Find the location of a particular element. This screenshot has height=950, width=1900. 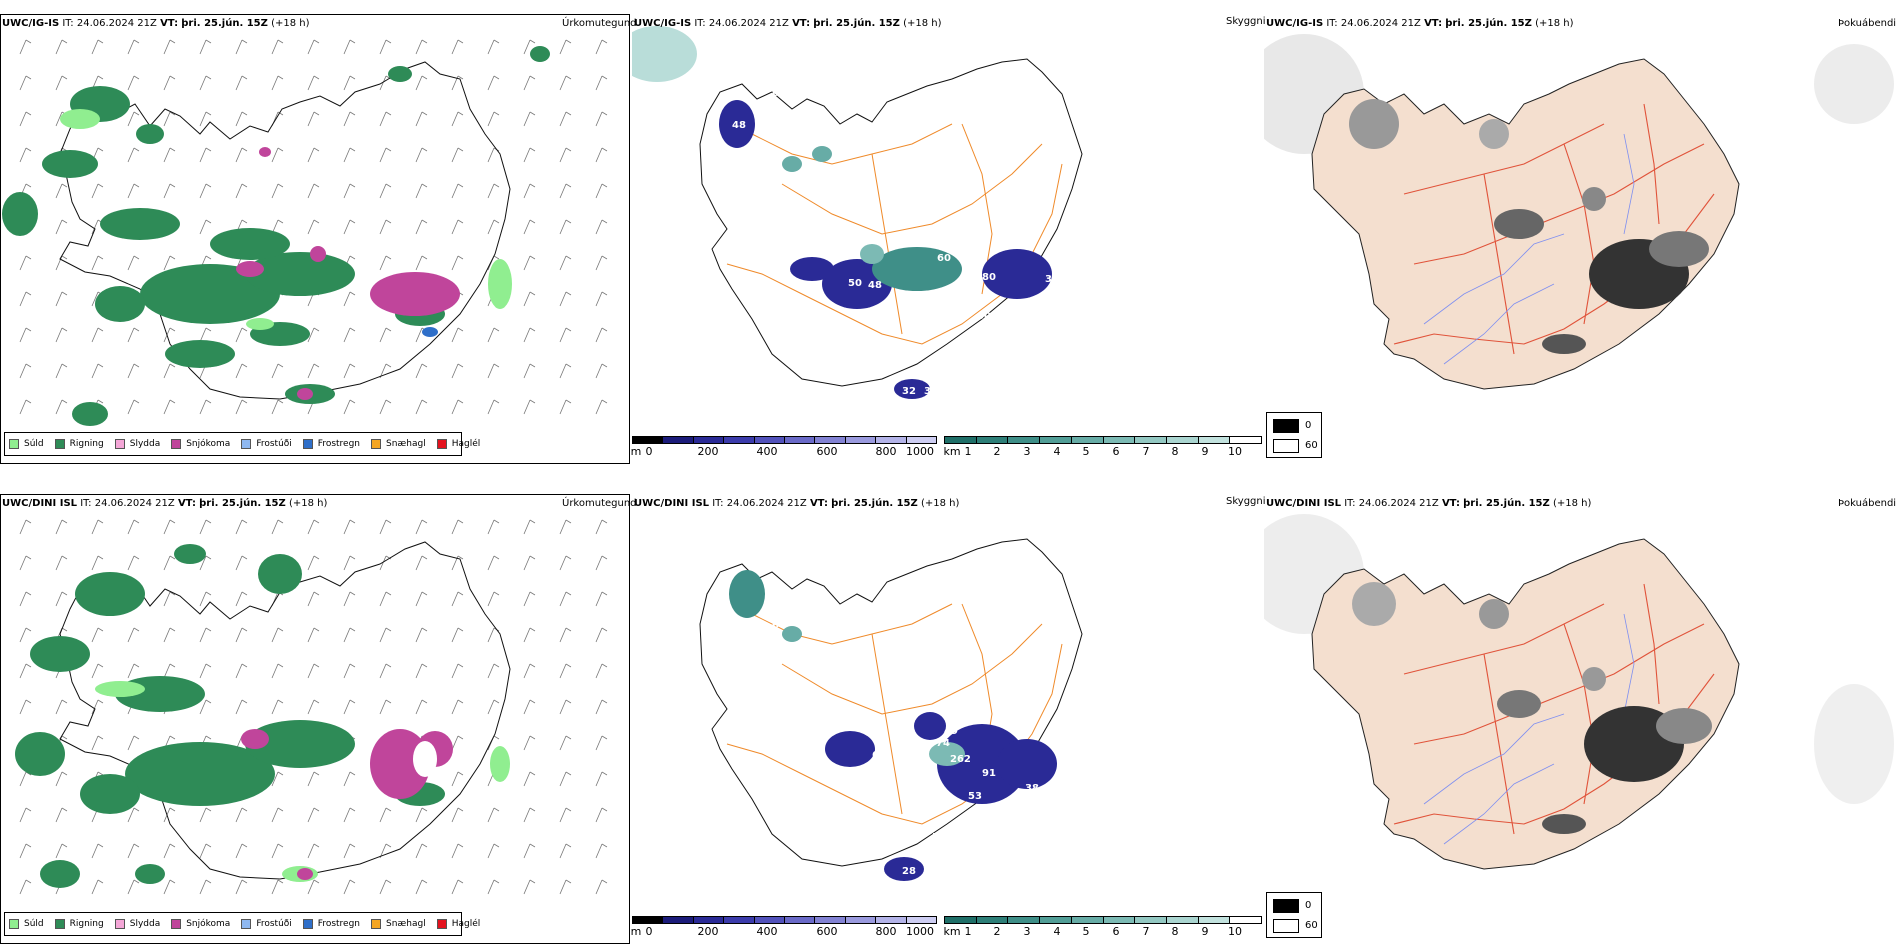

precip-fields is located at coordinates (276, 236).